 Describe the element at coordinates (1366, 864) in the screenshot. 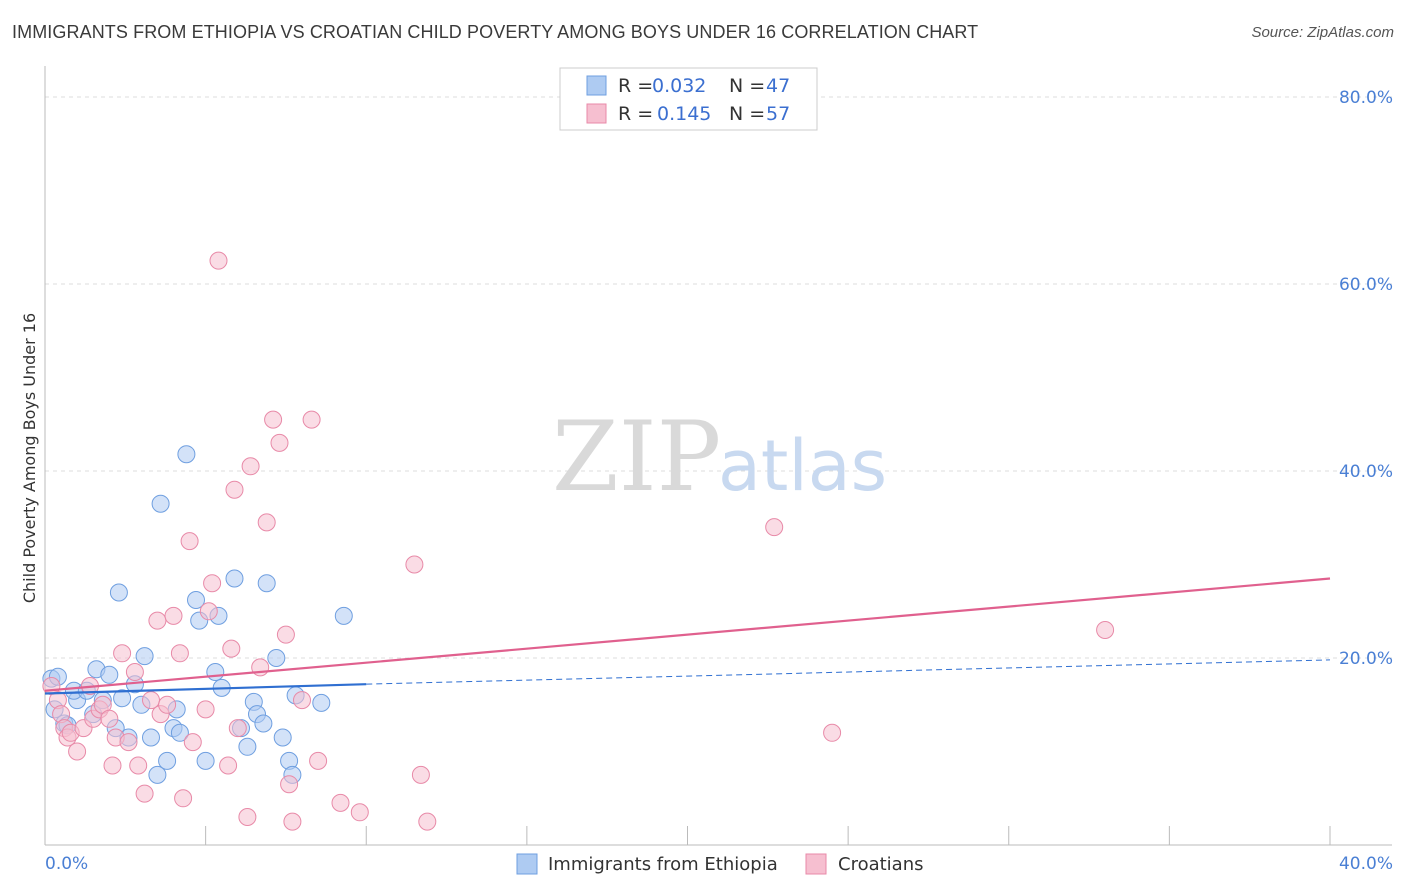

I see `x-tick-label-max: 40.0%` at that location.